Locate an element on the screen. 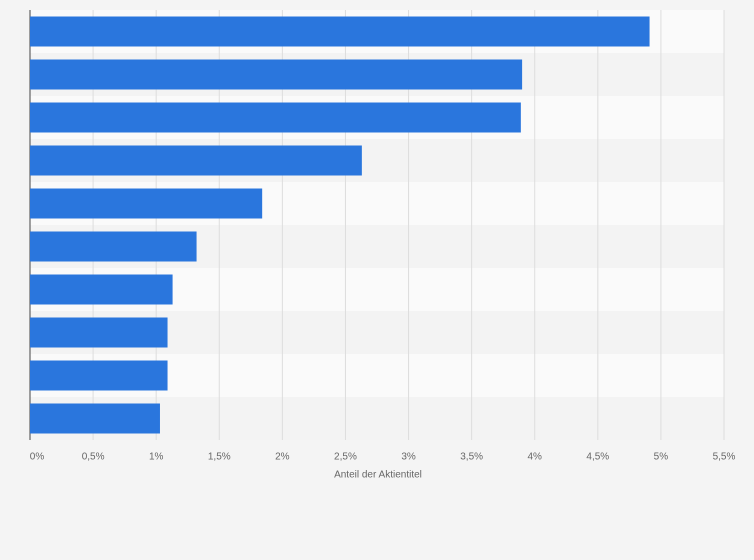  x-tick-label: 0% is located at coordinates (37, 457).